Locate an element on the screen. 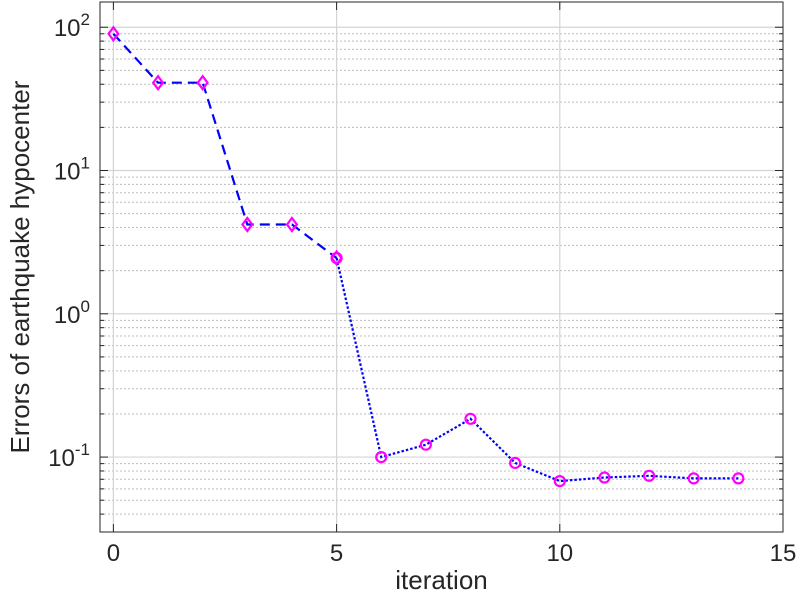 The width and height of the screenshot is (800, 600). x-axis-label: iteration is located at coordinates (441, 580).